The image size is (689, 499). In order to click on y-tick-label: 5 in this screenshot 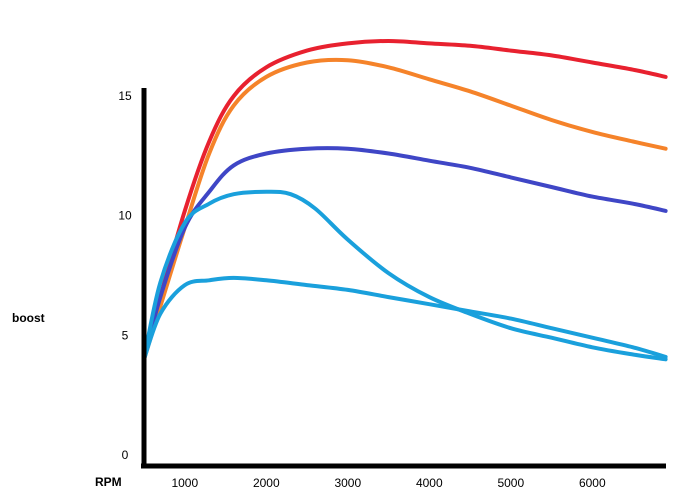, I will do `click(125, 335)`.